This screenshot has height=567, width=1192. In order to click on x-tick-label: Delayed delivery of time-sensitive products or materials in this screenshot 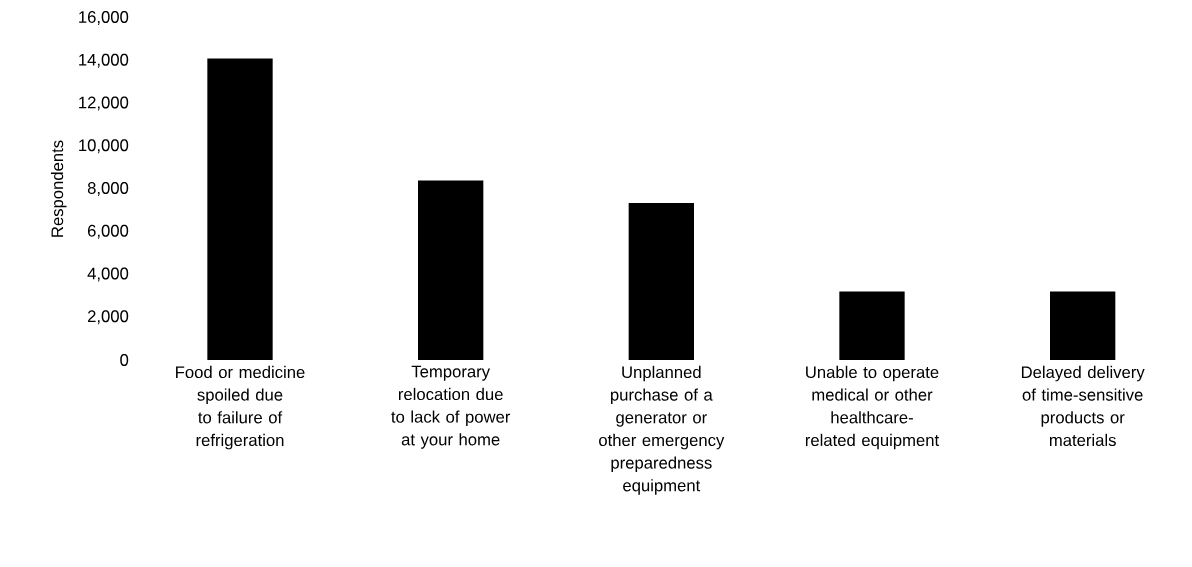, I will do `click(1083, 406)`.